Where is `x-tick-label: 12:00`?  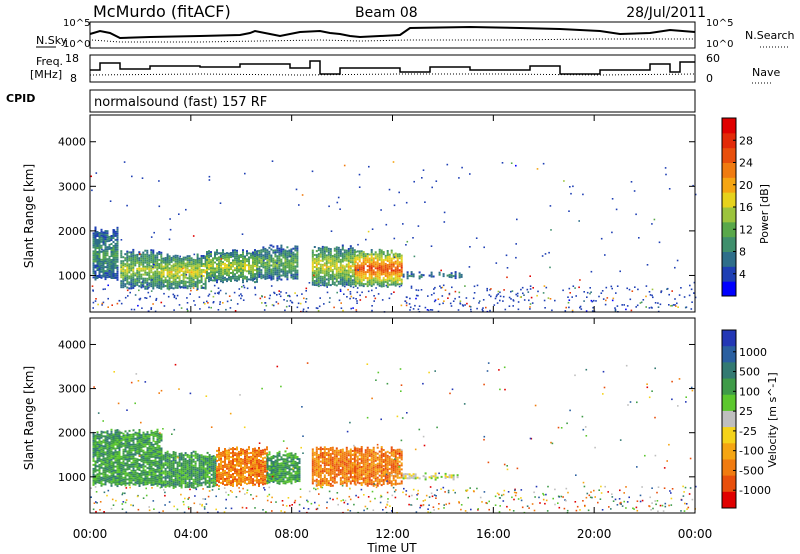
x-tick-label: 12:00 is located at coordinates (392, 534).